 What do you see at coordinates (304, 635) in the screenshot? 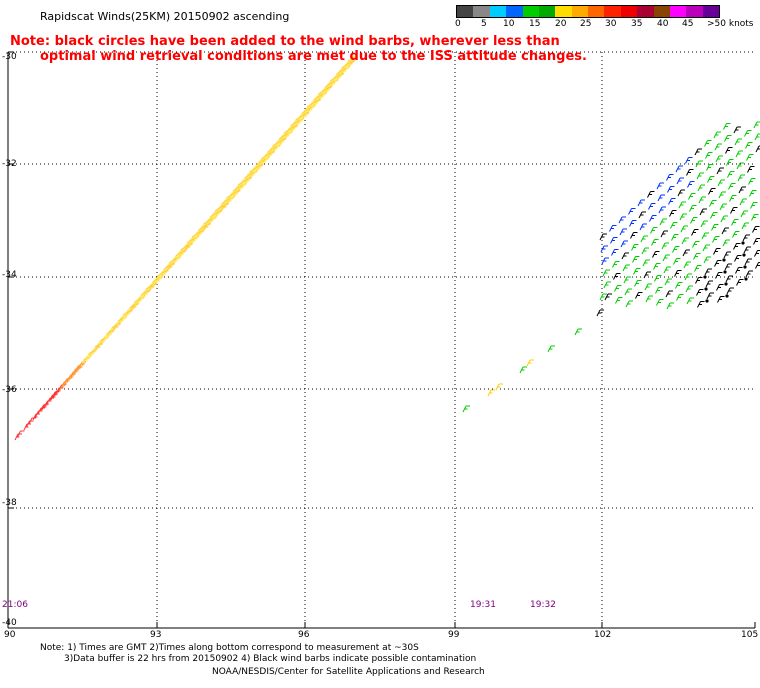
I see `lon-label: 96` at bounding box center [304, 635].